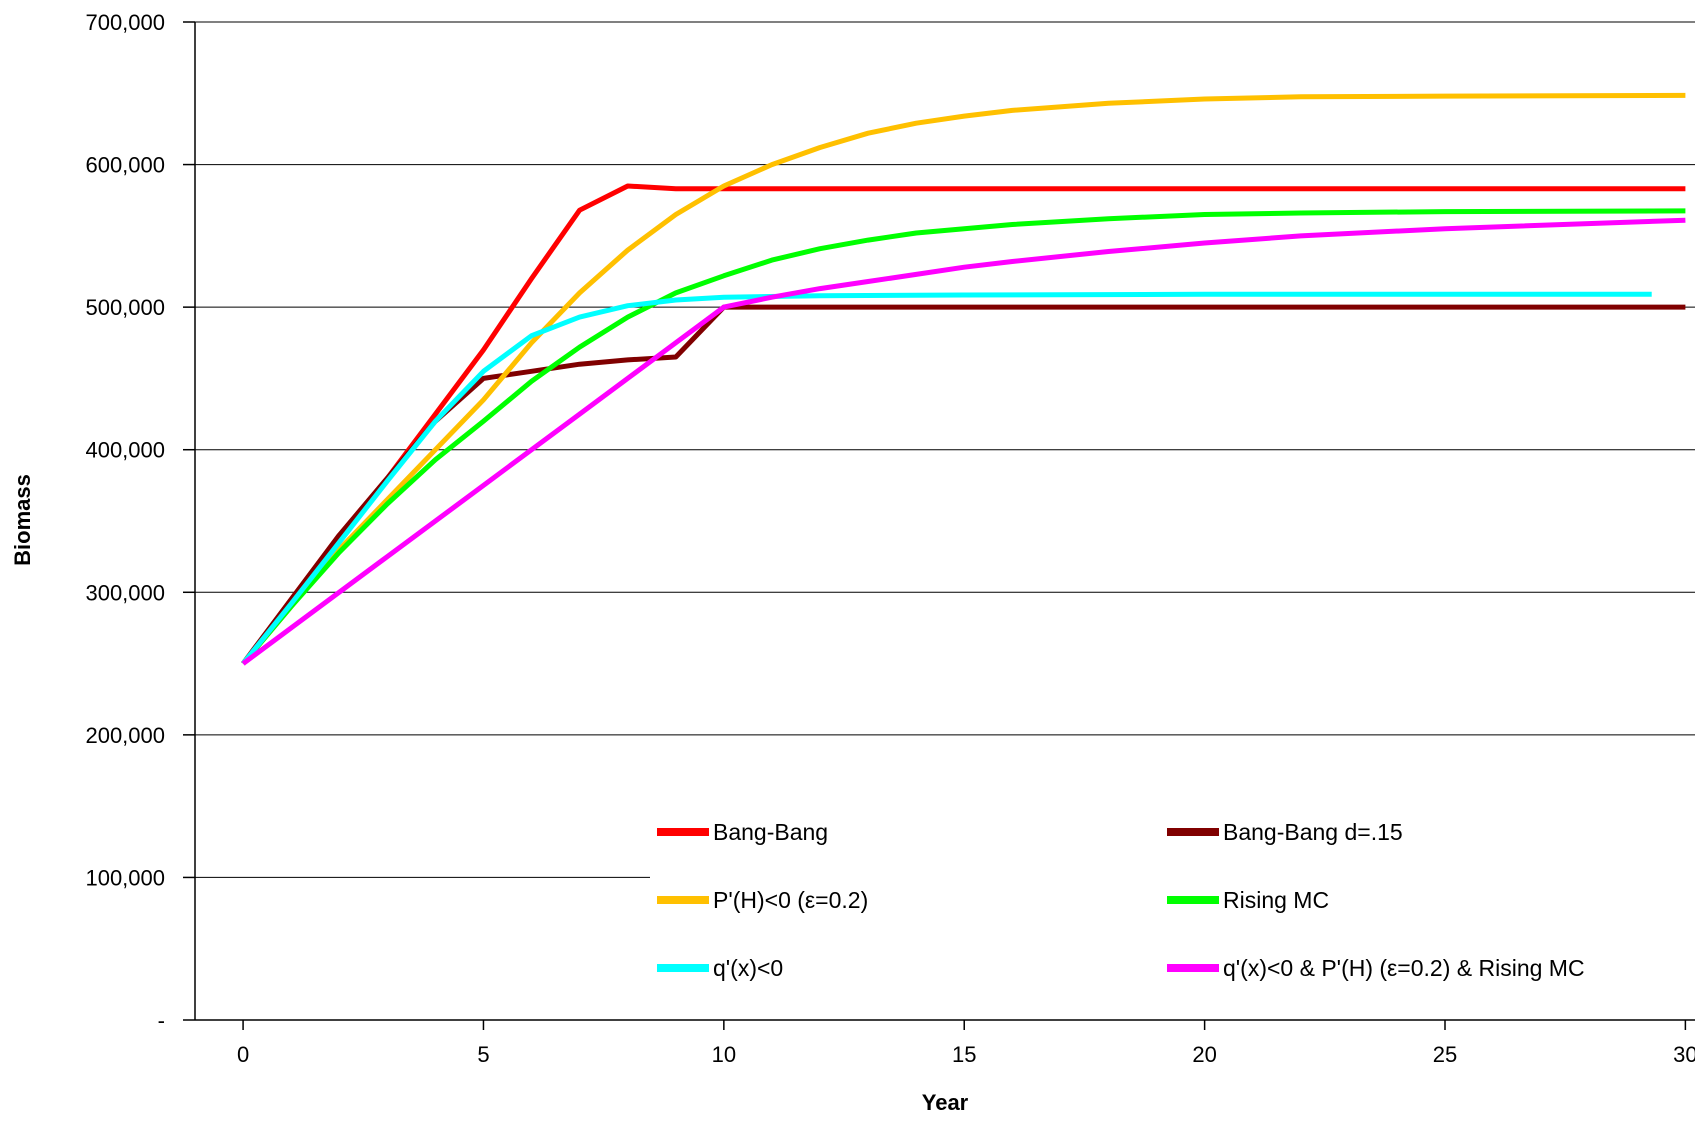  Describe the element at coordinates (1404, 968) in the screenshot. I see `legend-label-5: q'(x)<0 & P'(H) (ε=0.2) & Rising MC` at that location.